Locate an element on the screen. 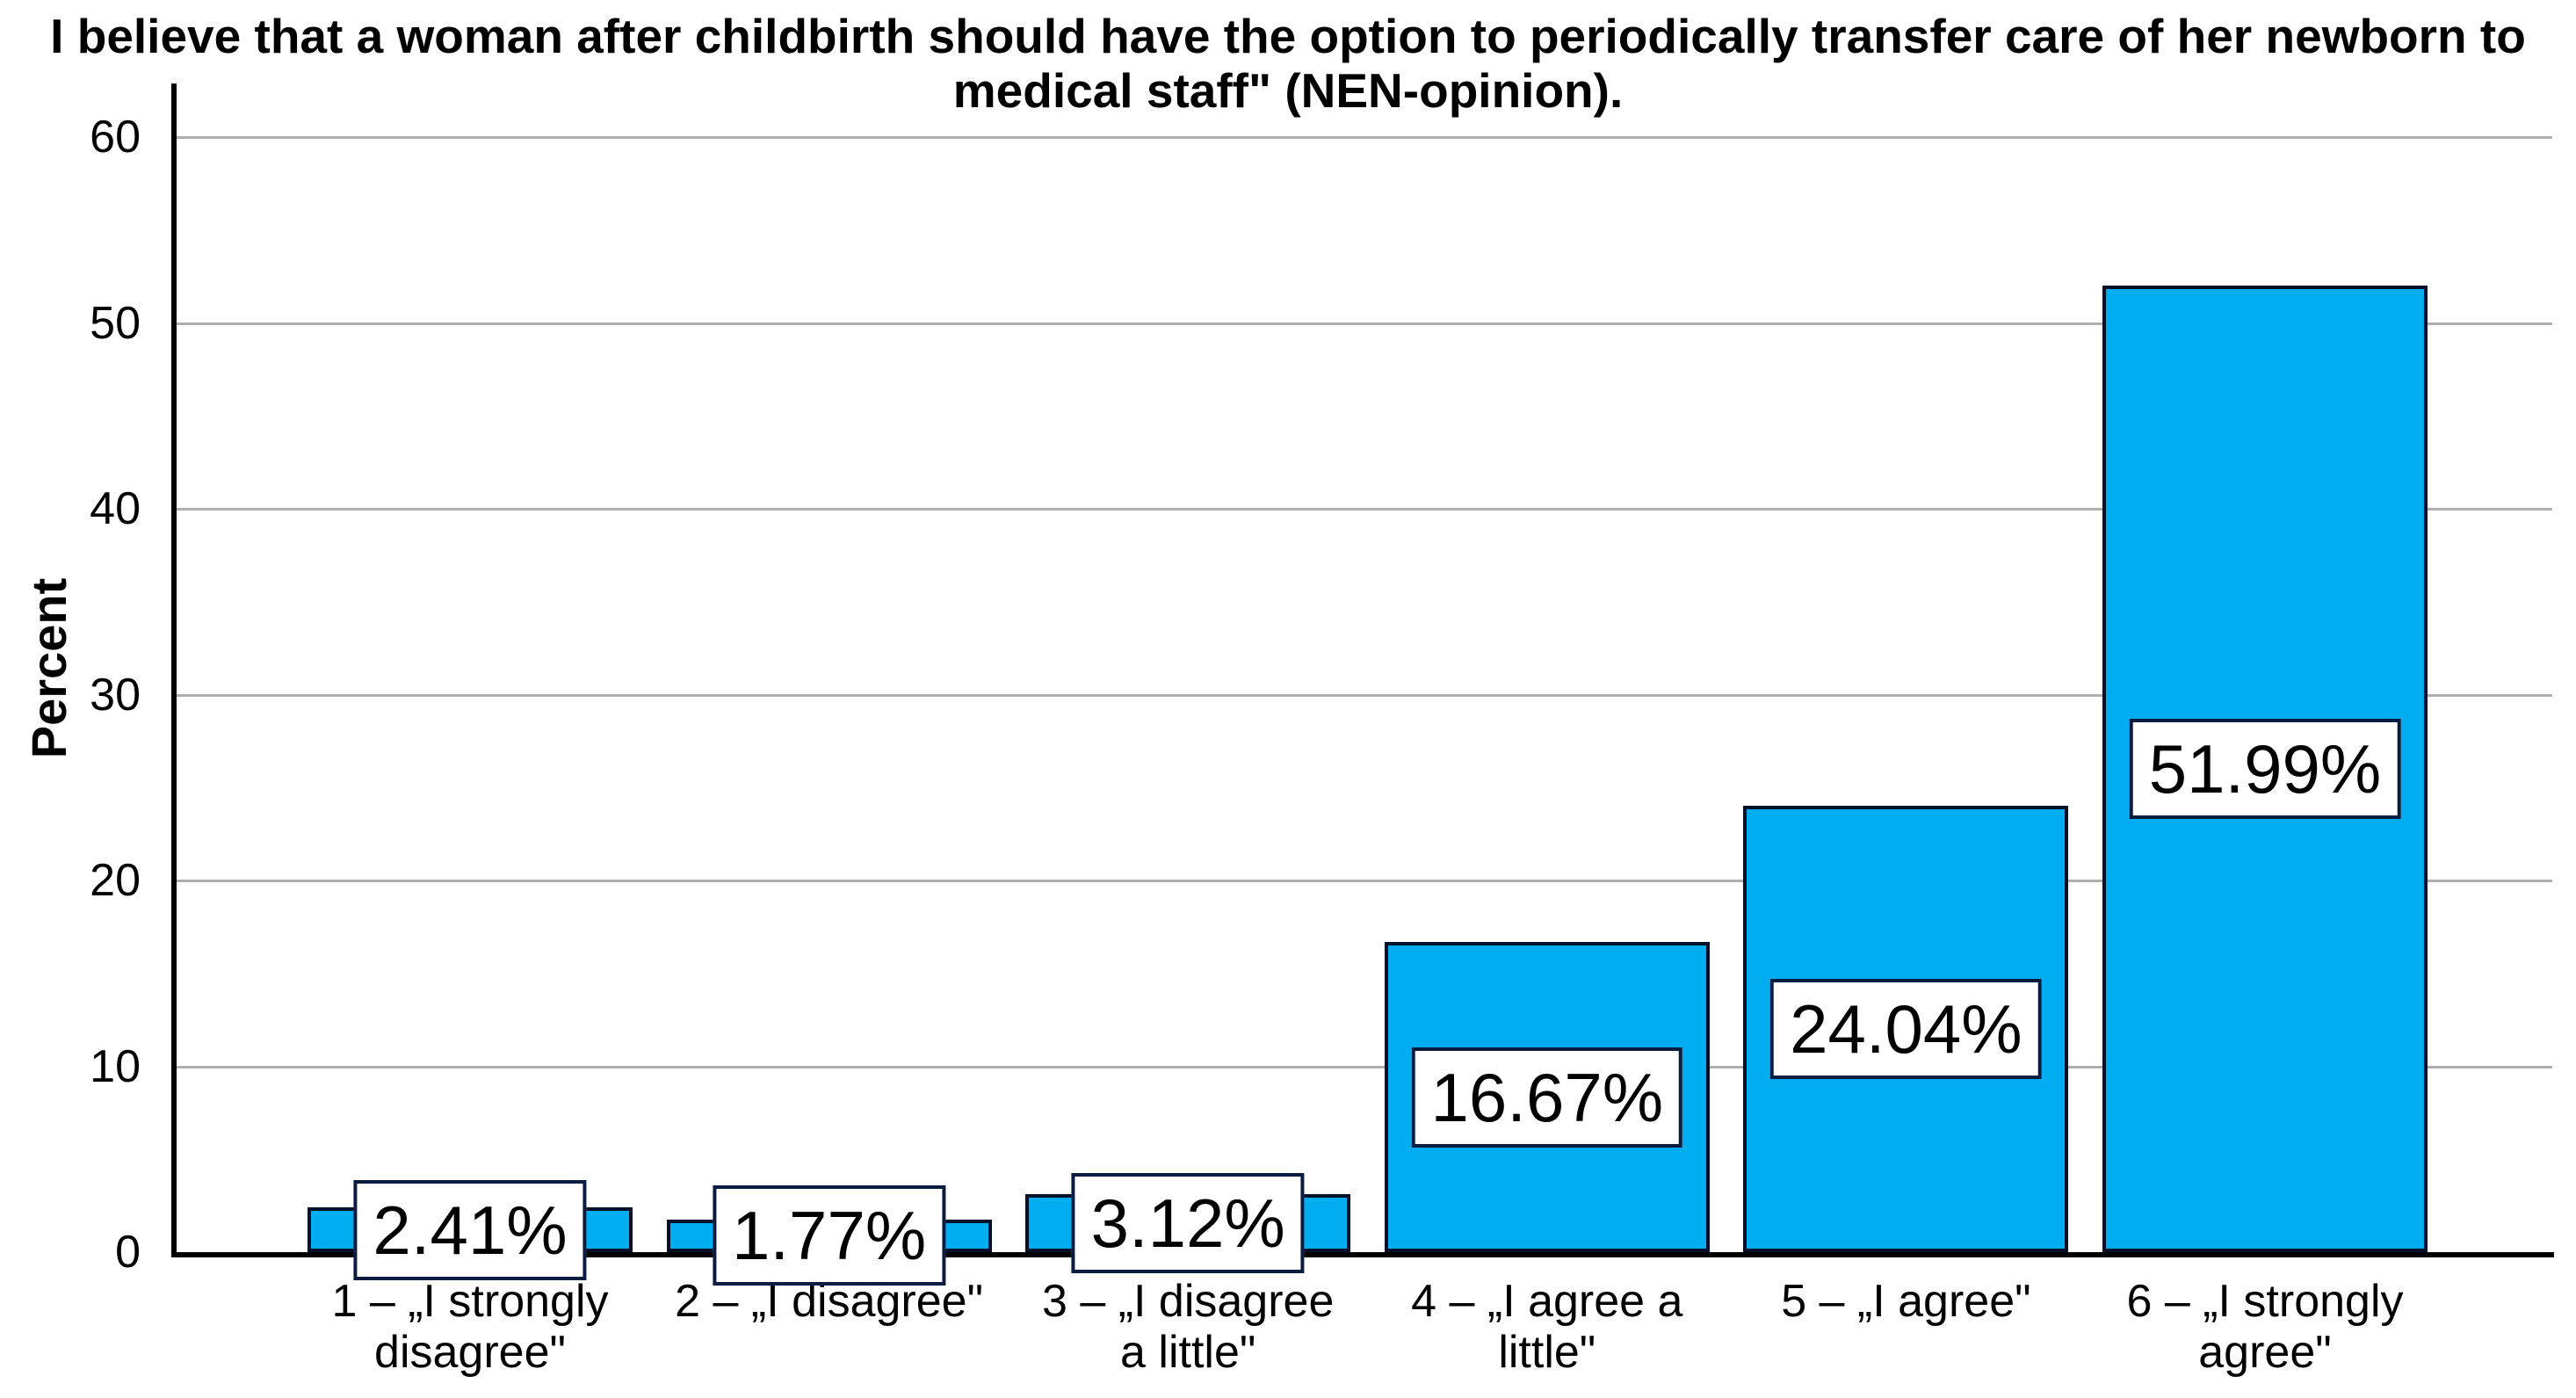 The image size is (2576, 1398). value-label: 16.67% is located at coordinates (1547, 1097).